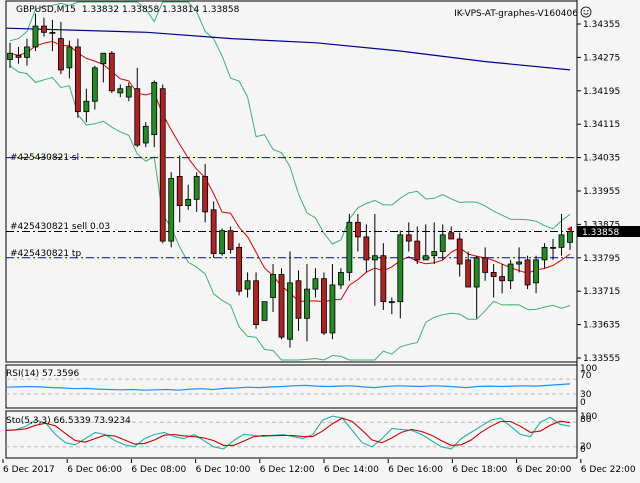 The width and height of the screenshot is (640, 483). Describe the element at coordinates (601, 92) in the screenshot. I see `price-tick-label: 1.34195` at that location.